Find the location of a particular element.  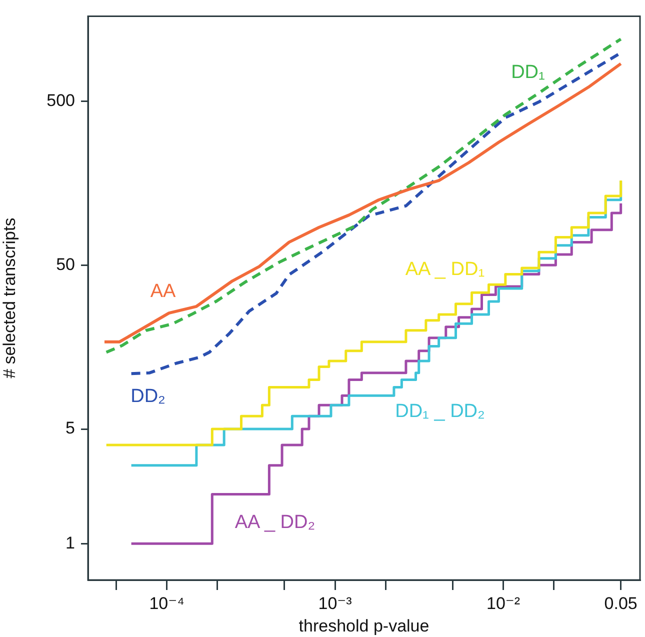

x-tick-label: 10⁻⁴ is located at coordinates (166, 603).